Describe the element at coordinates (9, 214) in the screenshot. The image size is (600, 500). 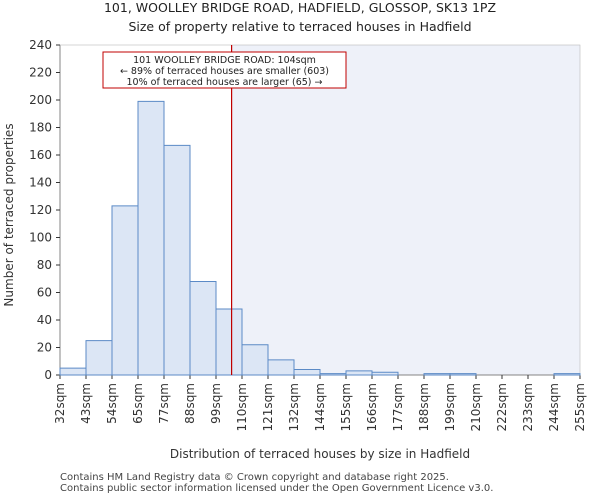
I see `y-axis-label: Number of terraced properties` at that location.